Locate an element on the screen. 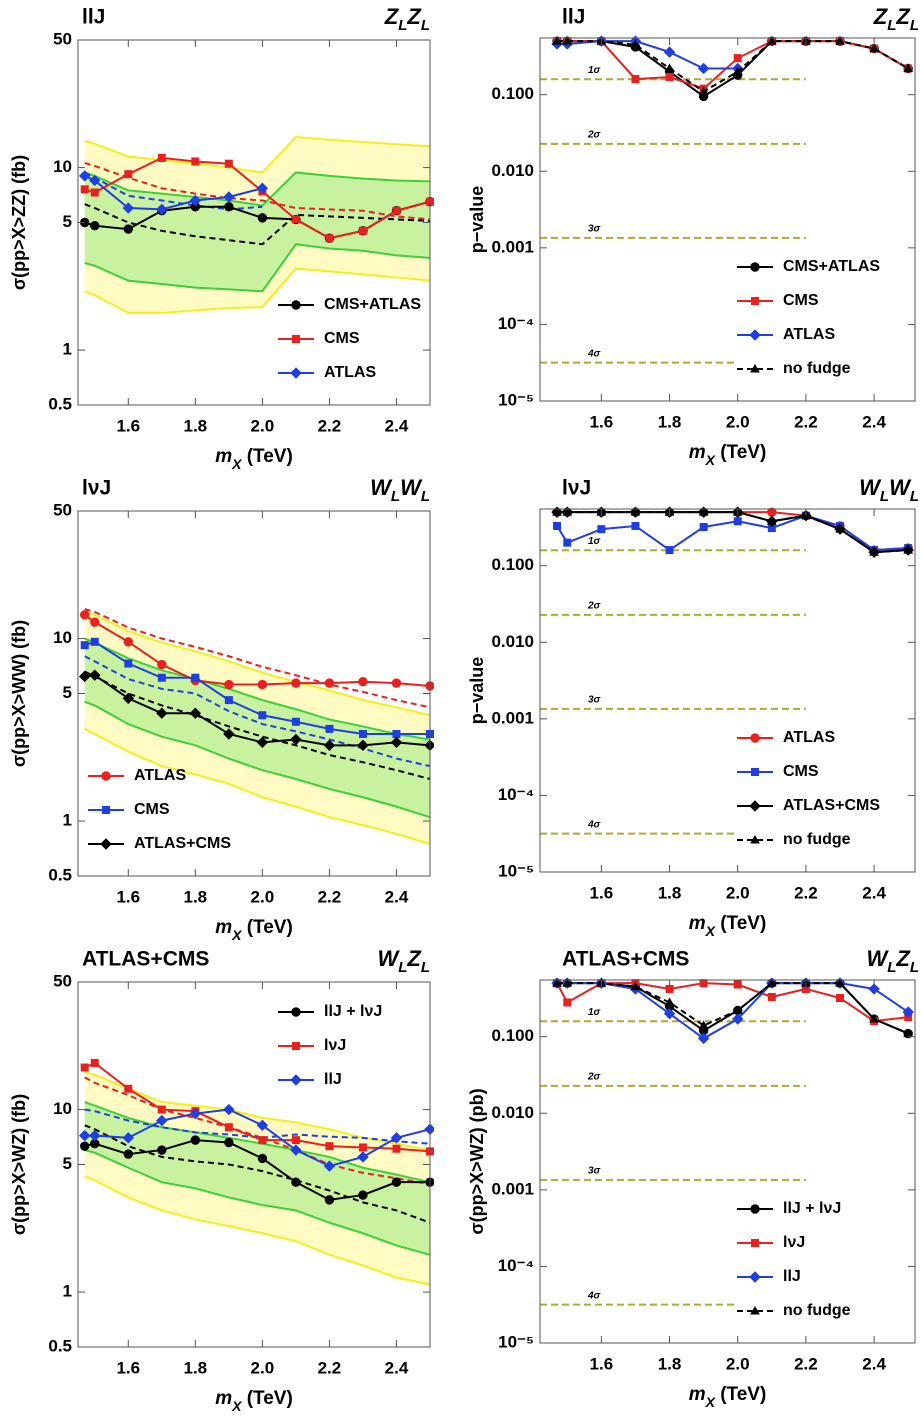  y-tick-label: 5 is located at coordinates (67, 692).